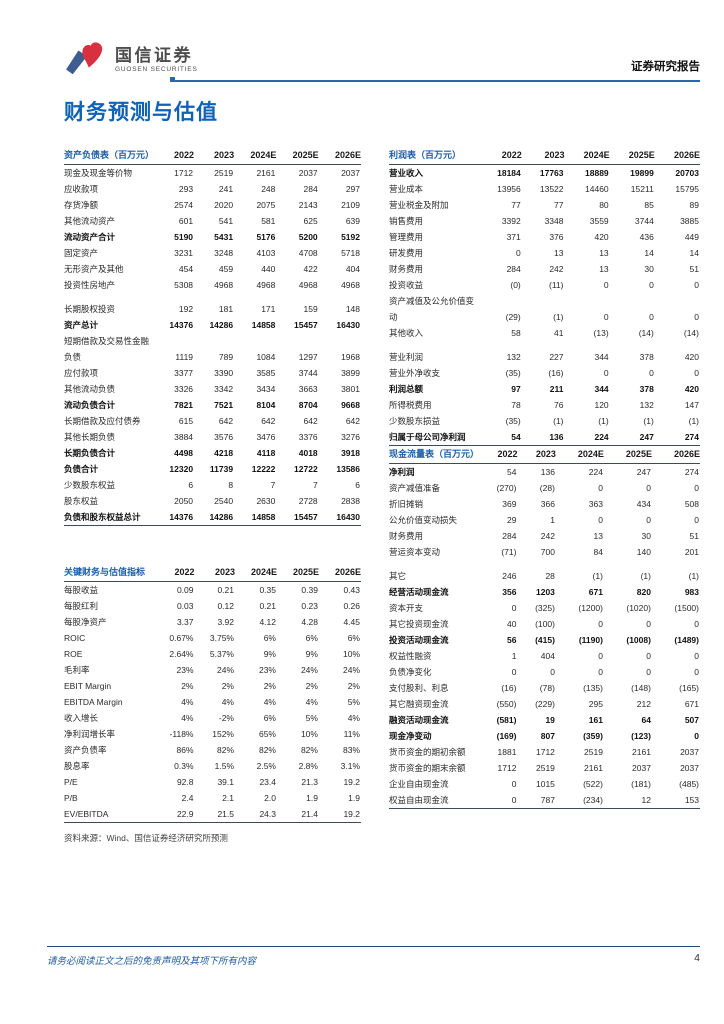 This screenshot has width=724, height=1024. What do you see at coordinates (266, 173) in the screenshot?
I see `cell-value: 2161` at bounding box center [266, 173].